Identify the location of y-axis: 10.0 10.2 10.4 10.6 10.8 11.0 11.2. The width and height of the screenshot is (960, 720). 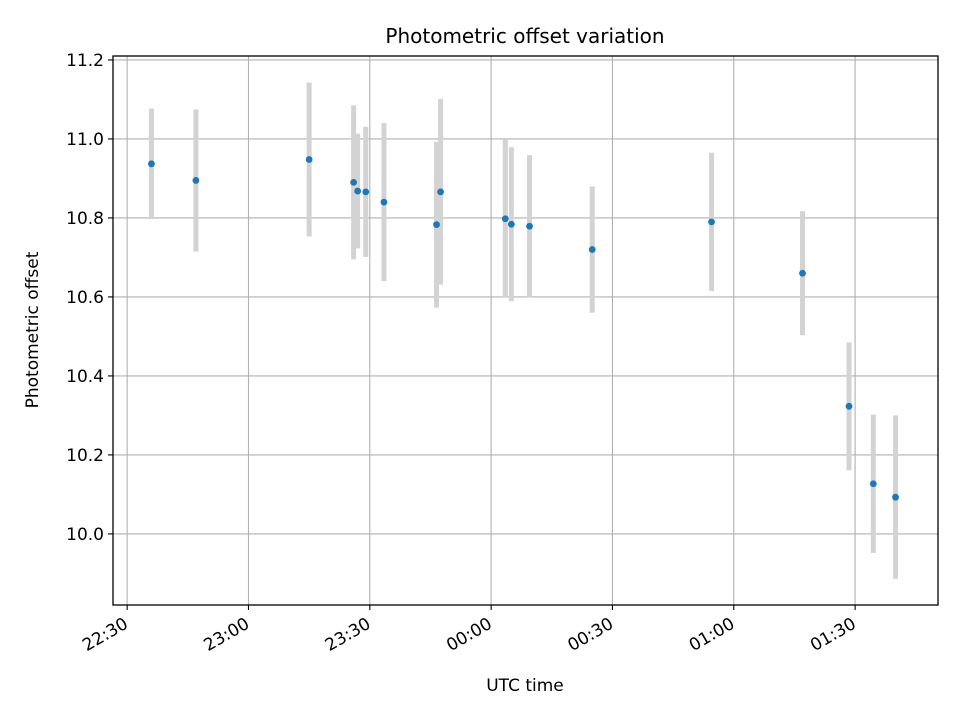
(89, 298).